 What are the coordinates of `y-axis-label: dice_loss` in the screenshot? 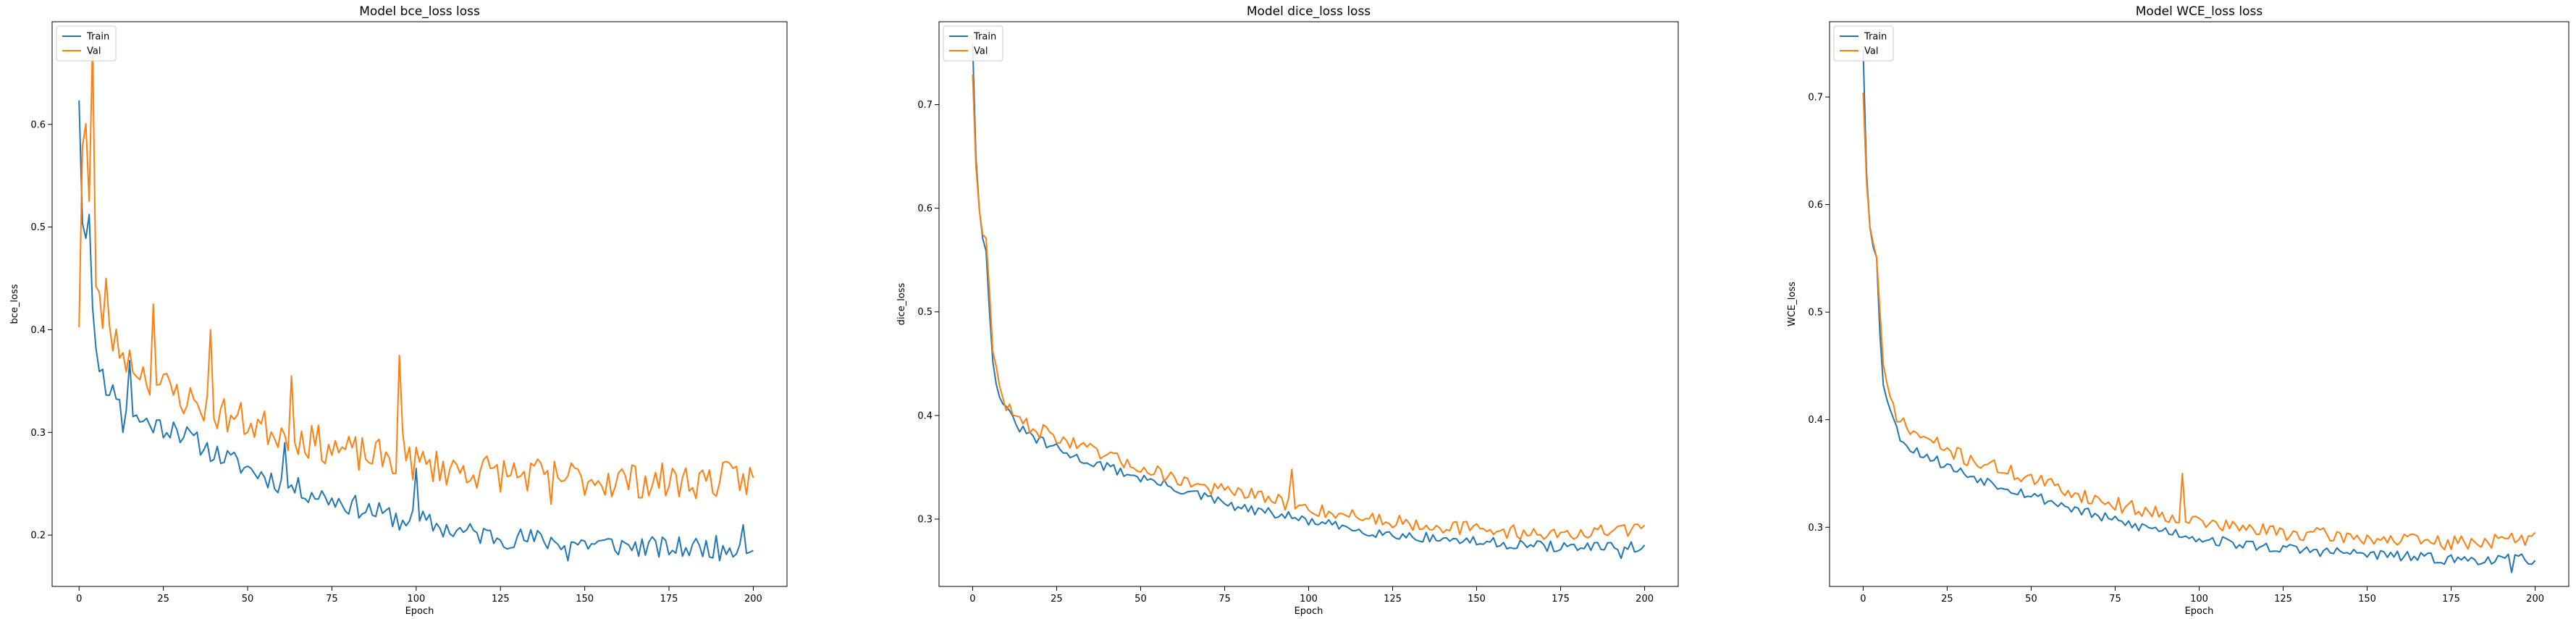 It's located at (901, 303).